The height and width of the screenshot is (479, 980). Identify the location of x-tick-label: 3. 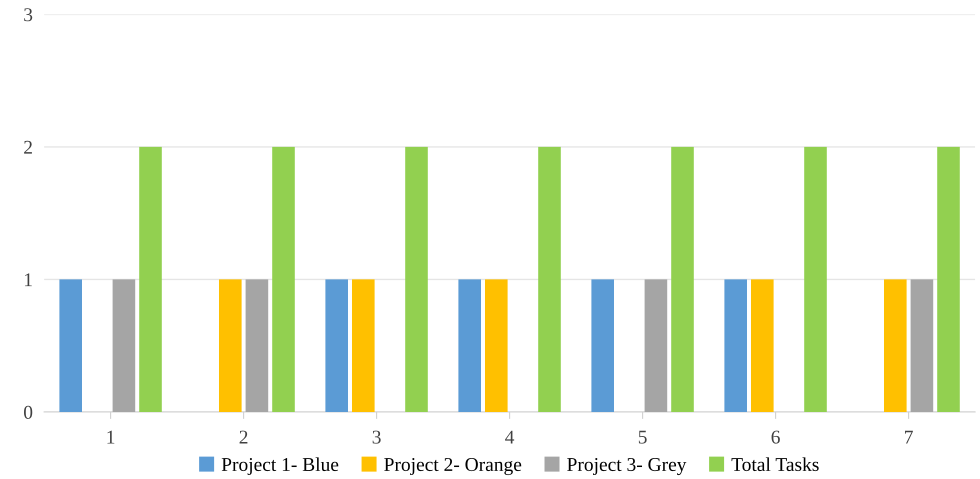
(376, 437).